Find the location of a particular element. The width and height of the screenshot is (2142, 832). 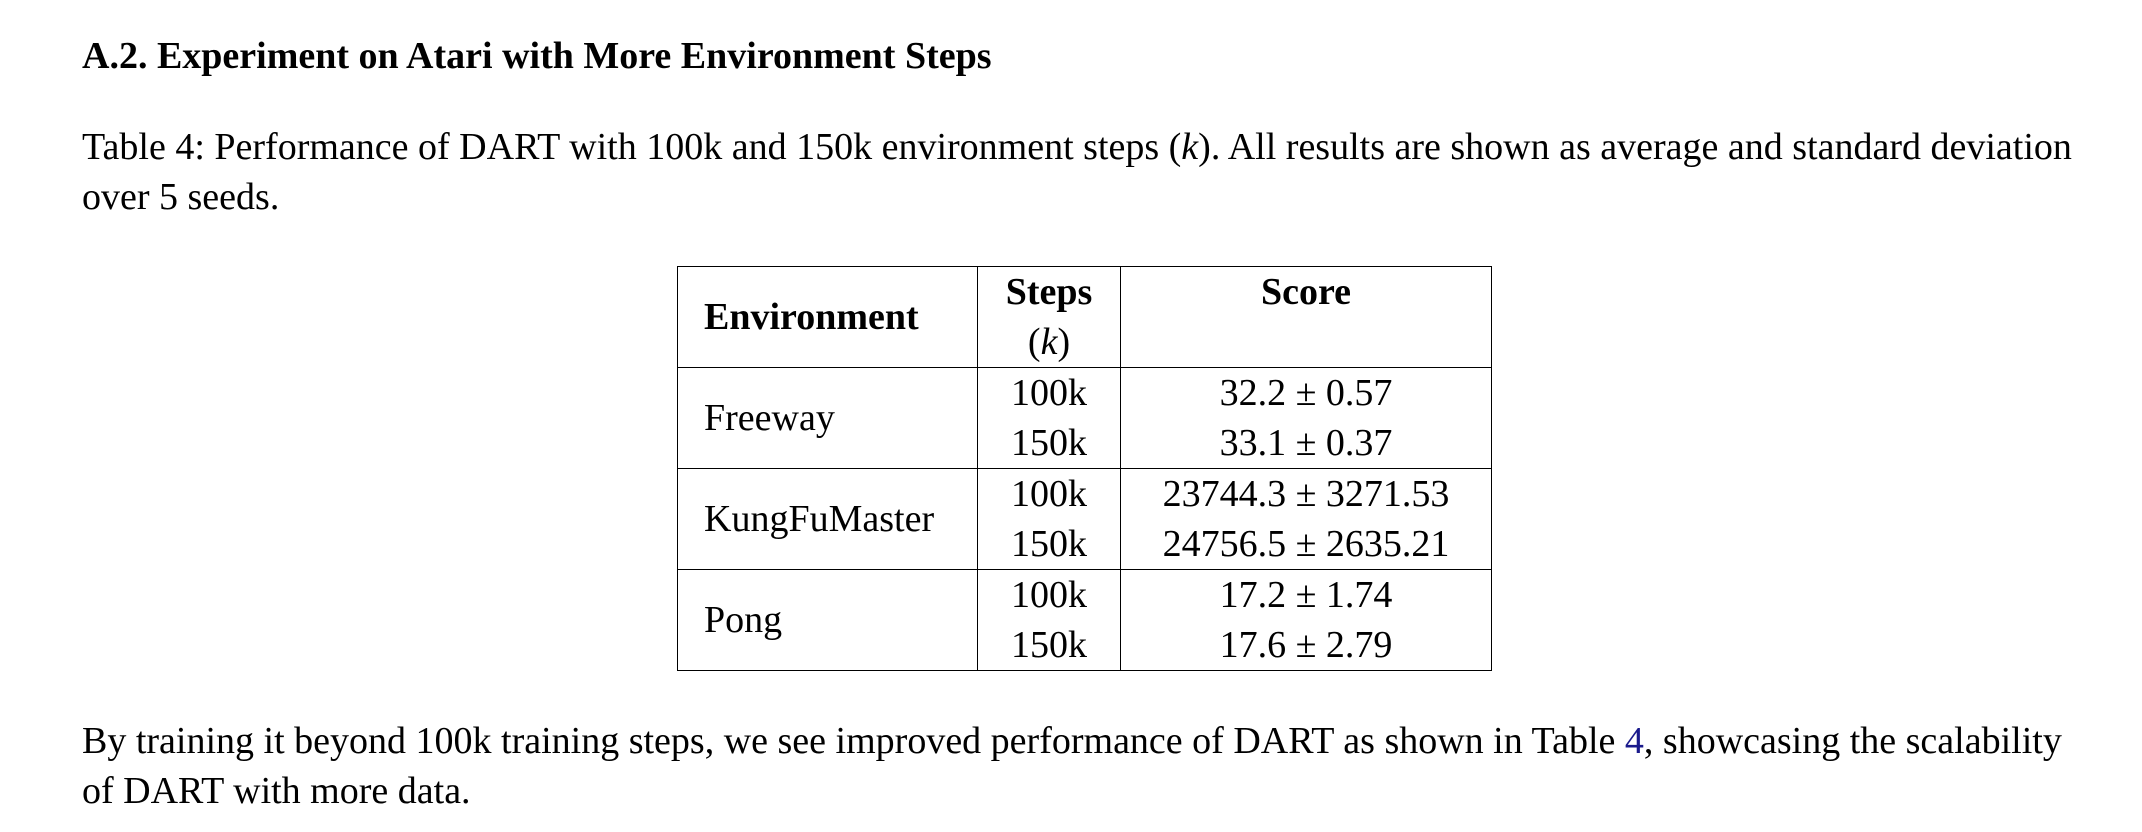

table-reference-link: 4 is located at coordinates (1634, 741).